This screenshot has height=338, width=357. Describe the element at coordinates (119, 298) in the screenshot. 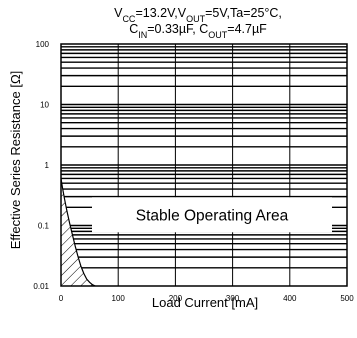

I see `x-tick-label: 100` at that location.